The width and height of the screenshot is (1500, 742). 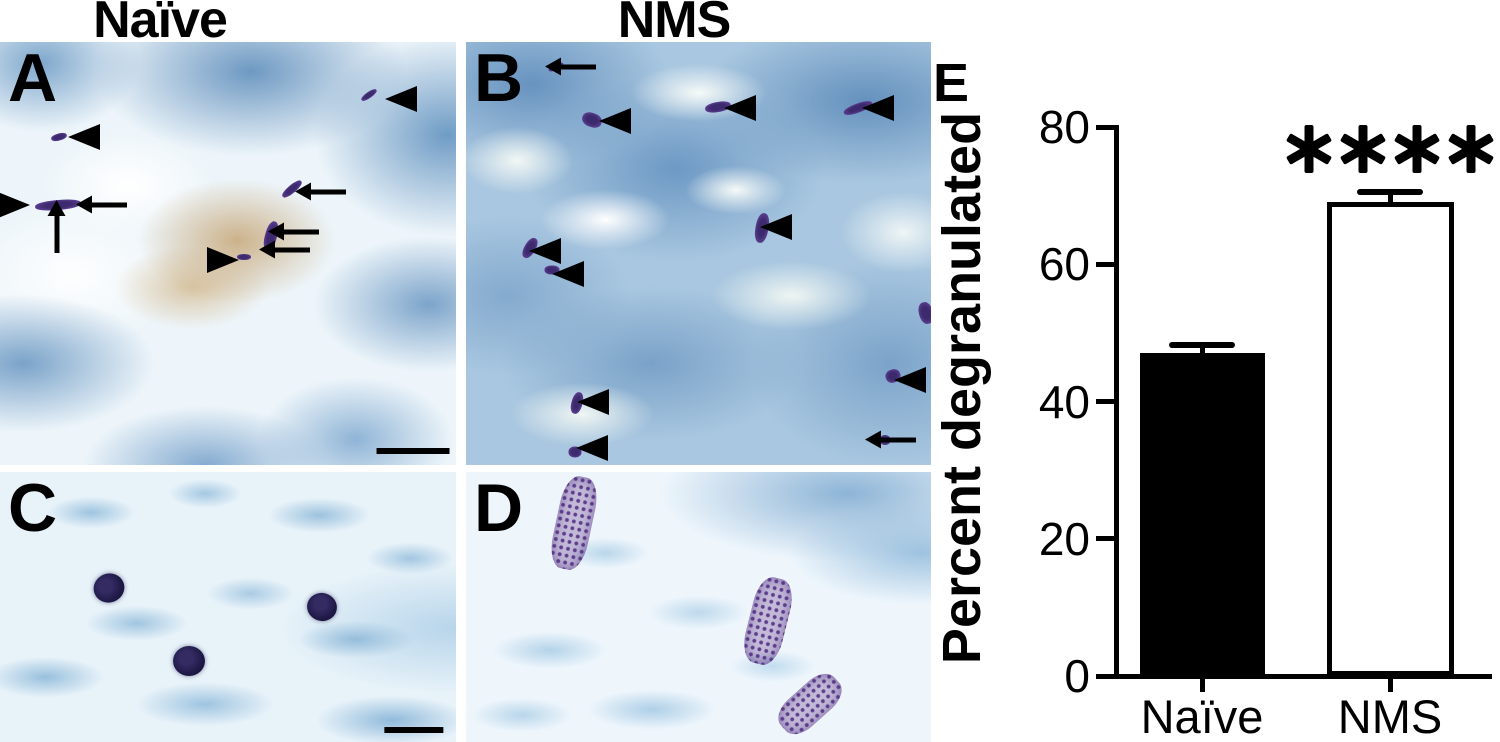 I want to click on micrograph-panel-c: C, so click(x=228, y=607).